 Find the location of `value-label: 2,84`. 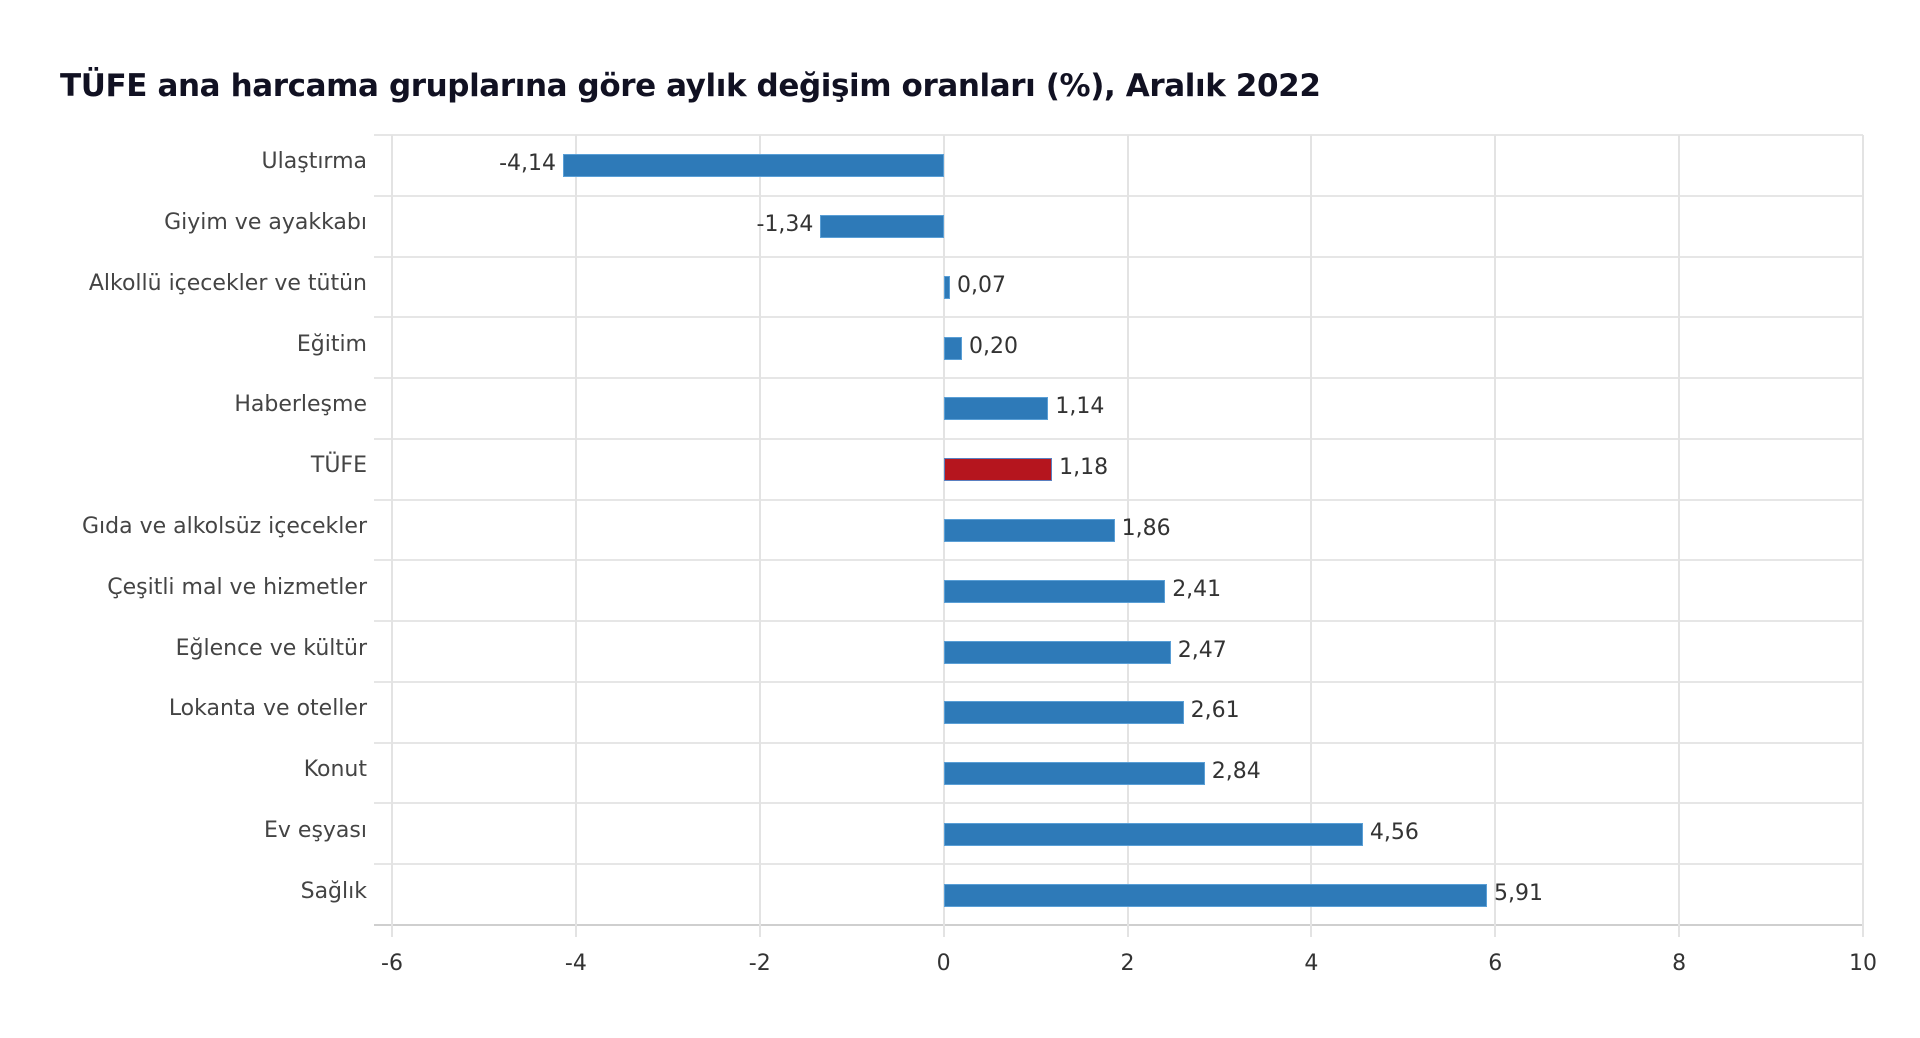

value-label: 2,84 is located at coordinates (1236, 772).